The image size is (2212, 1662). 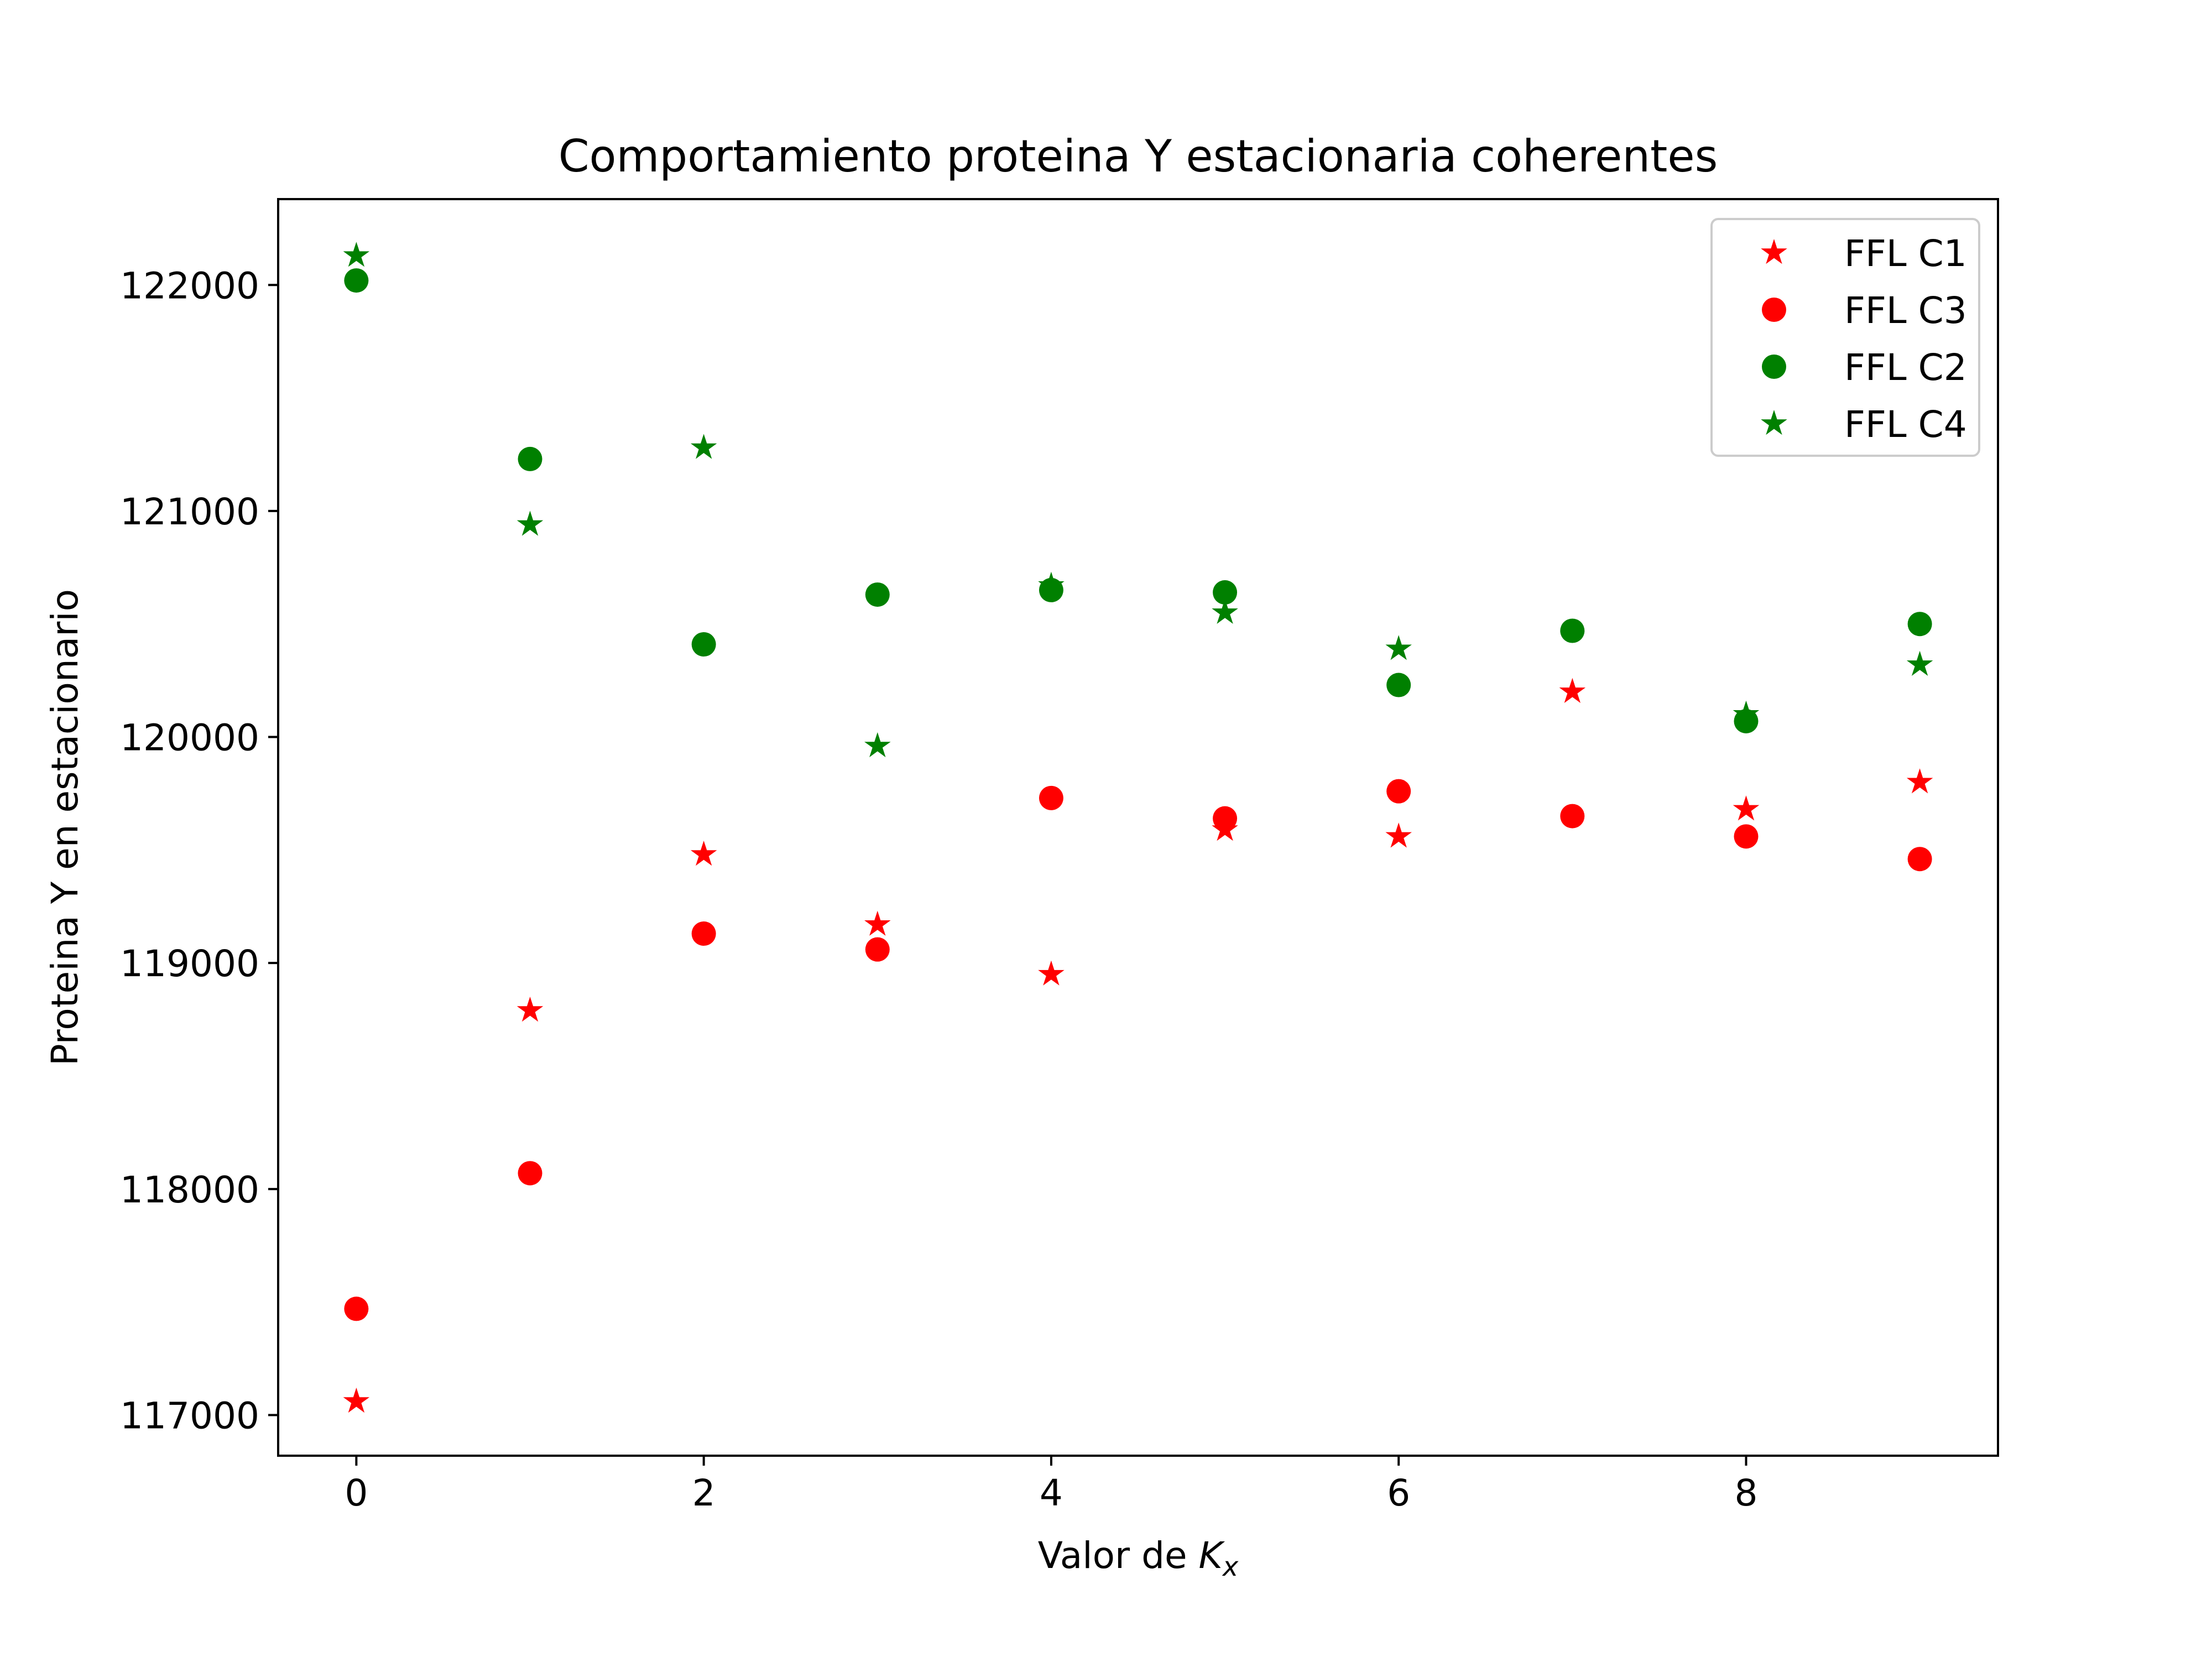 What do you see at coordinates (1774, 310) in the screenshot?
I see `legend-marker-ffl-c3` at bounding box center [1774, 310].